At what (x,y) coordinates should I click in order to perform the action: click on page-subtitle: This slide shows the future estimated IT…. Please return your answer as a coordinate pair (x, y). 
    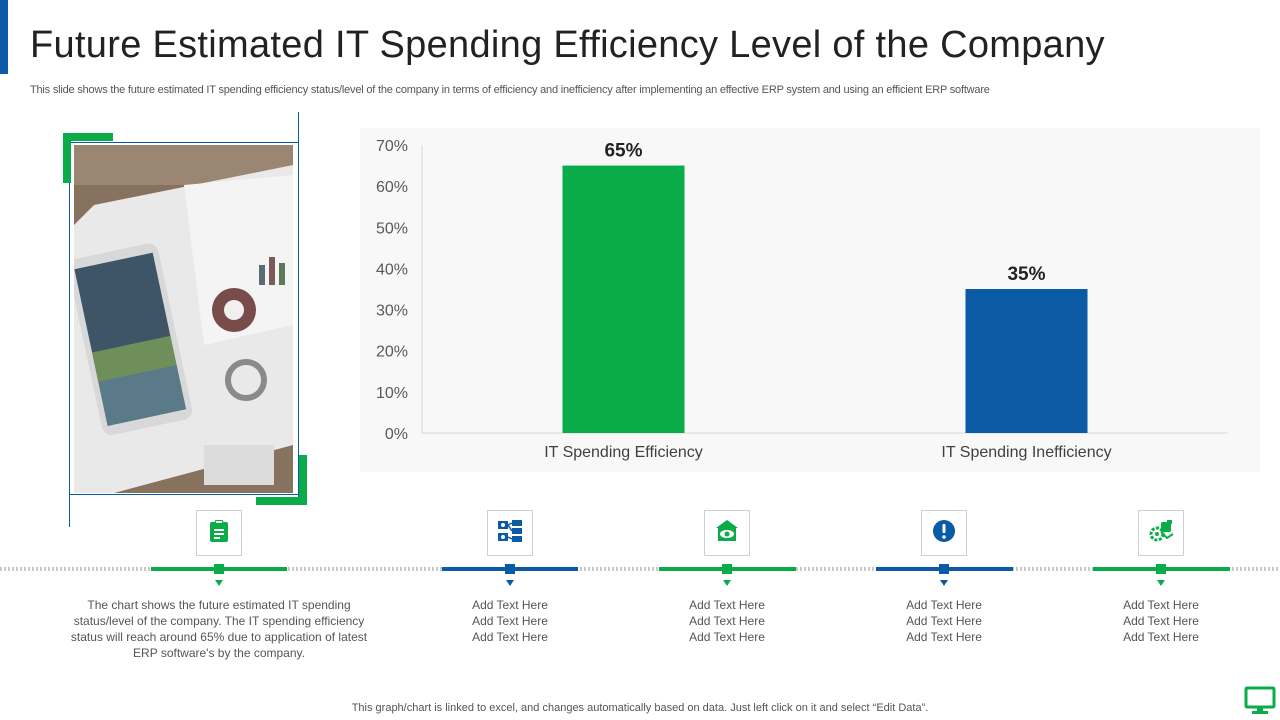
    Looking at the image, I should click on (510, 90).